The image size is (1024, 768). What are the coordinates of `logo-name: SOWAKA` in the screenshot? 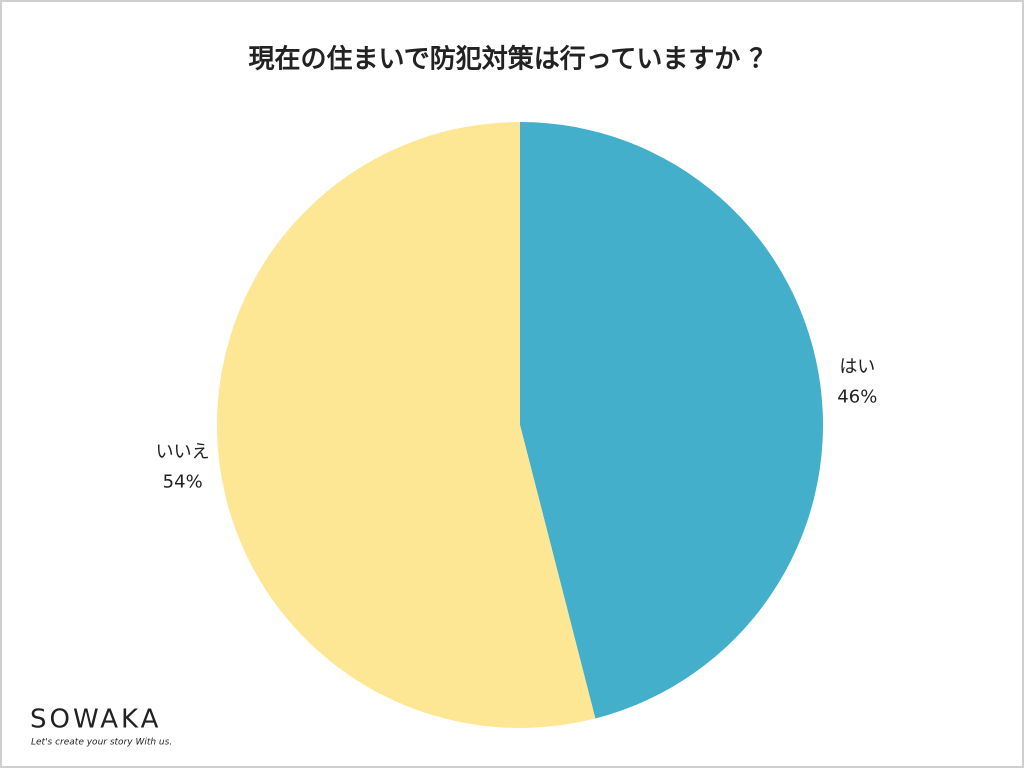 It's located at (95, 720).